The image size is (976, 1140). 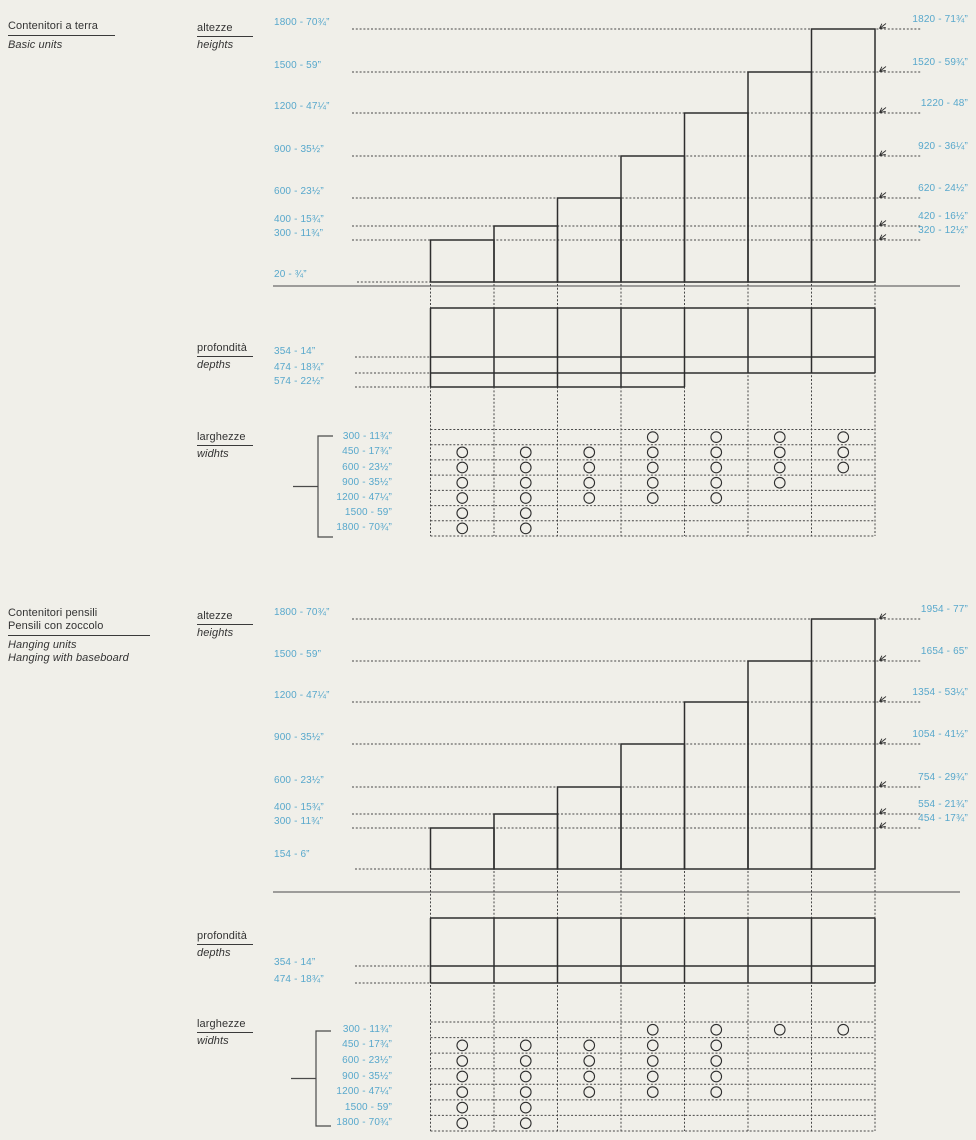 I want to click on height-value-right: 1220 - 48”, so click(x=944, y=103).